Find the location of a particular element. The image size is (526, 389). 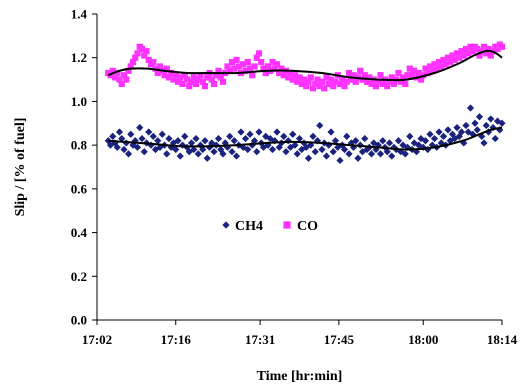

legend-label-co: CO is located at coordinates (307, 226).